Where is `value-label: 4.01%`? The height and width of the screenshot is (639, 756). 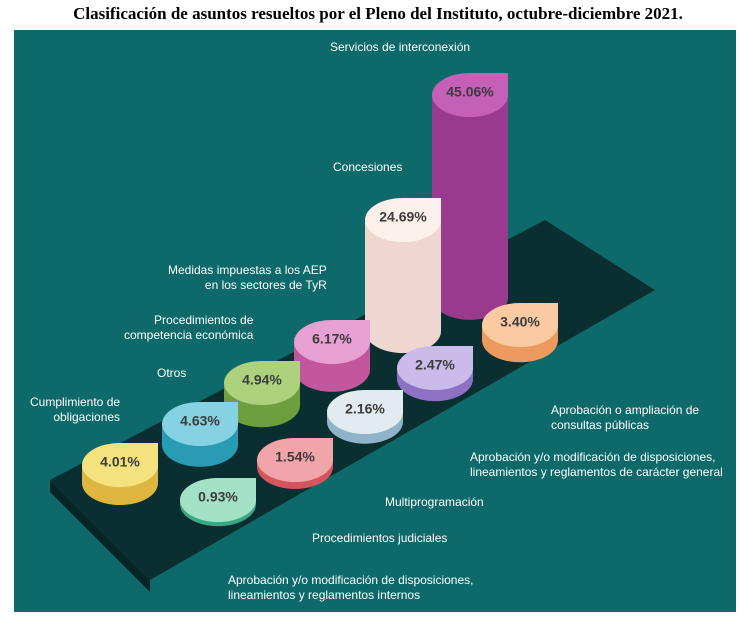 value-label: 4.01% is located at coordinates (120, 462).